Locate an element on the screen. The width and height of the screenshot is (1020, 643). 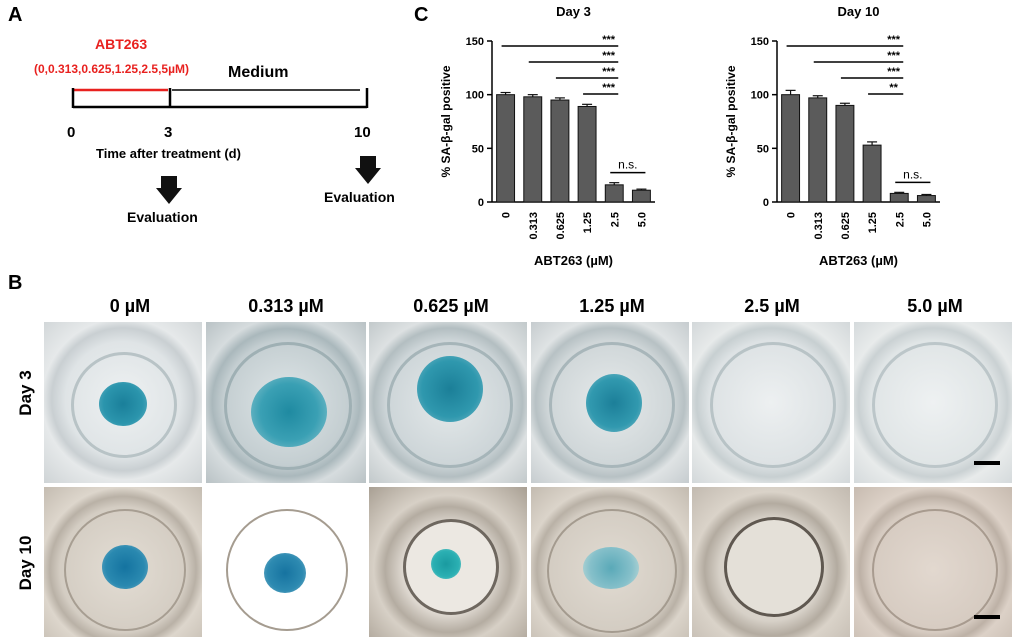
day10-xtick-label-4: 2.5 is located at coordinates (900, 219).